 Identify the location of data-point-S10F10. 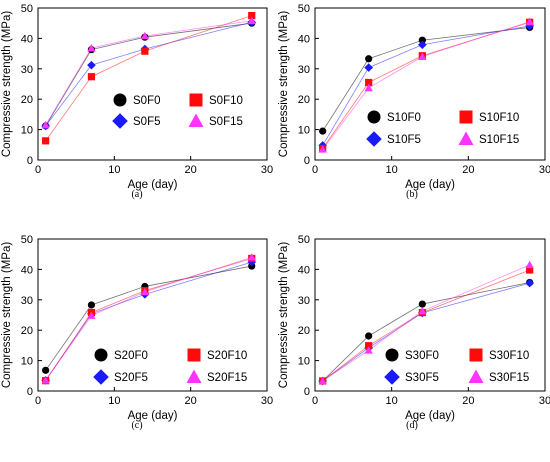
(369, 82).